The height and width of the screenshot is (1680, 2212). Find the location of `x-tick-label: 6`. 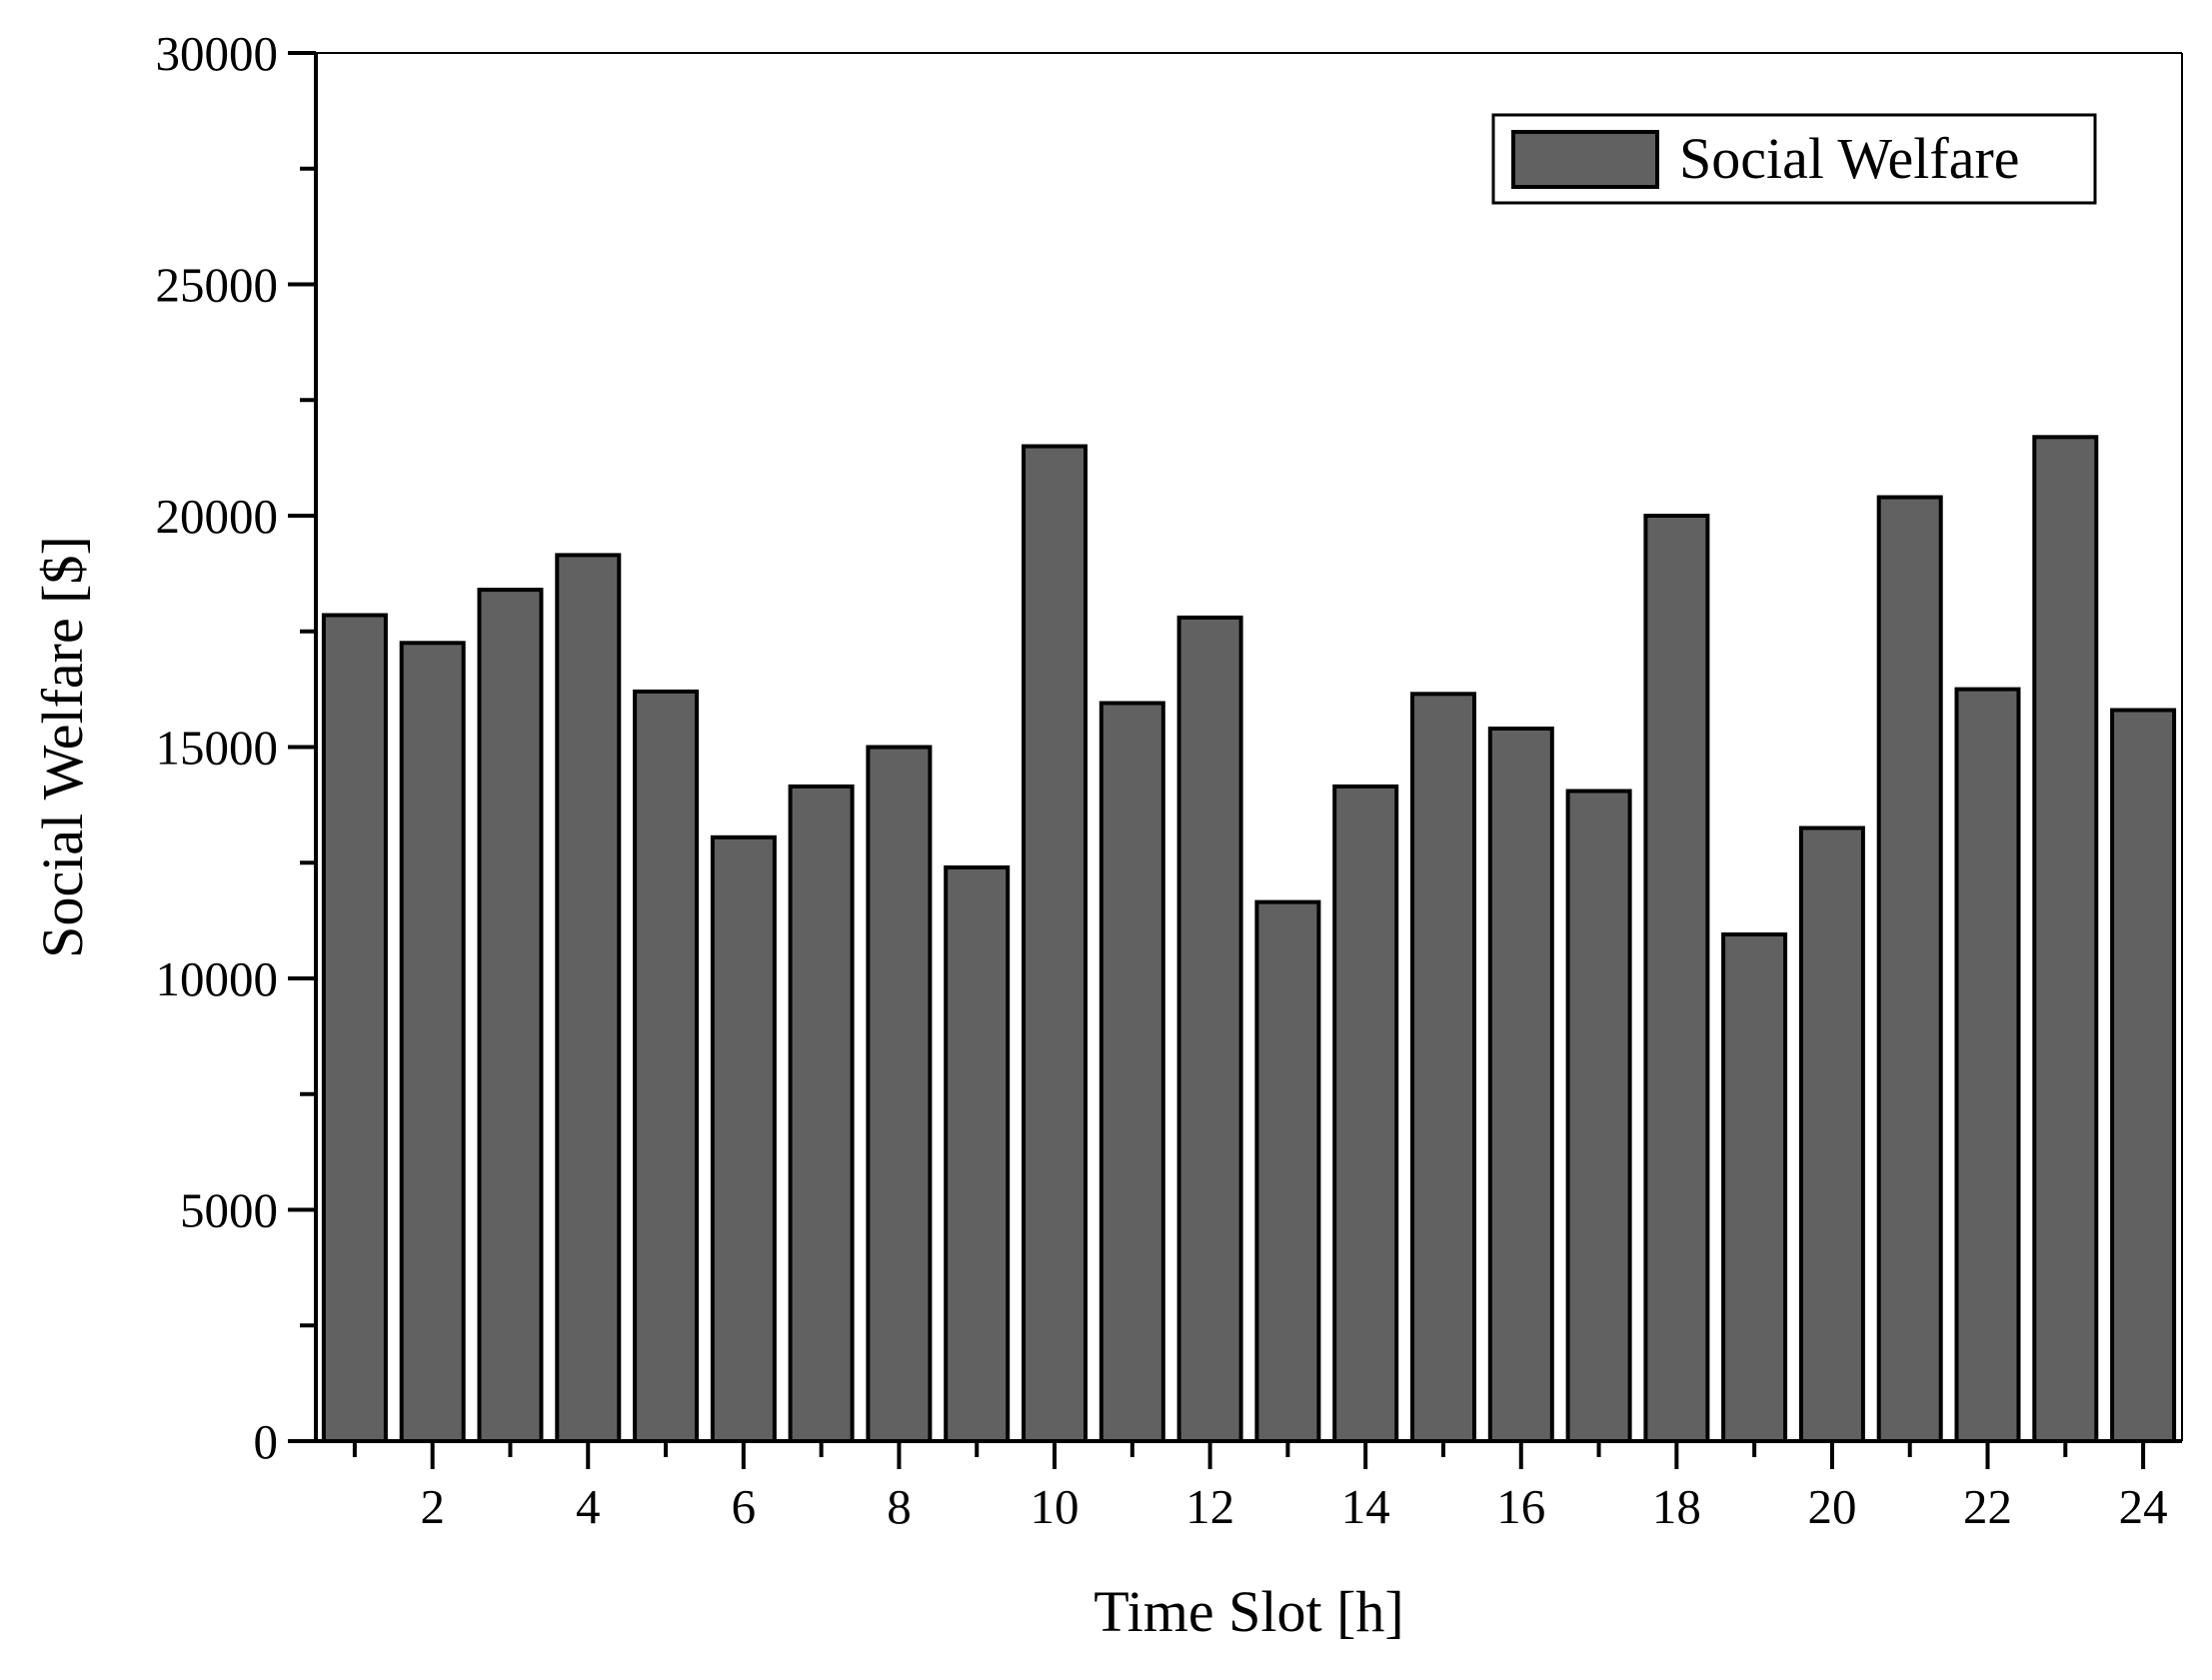

x-tick-label: 6 is located at coordinates (744, 1506).